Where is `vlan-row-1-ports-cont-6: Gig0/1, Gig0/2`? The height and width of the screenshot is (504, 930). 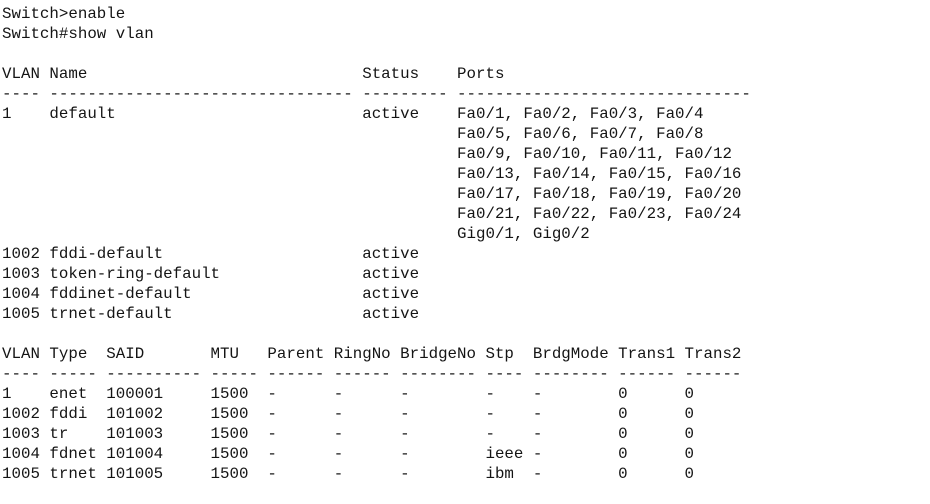 vlan-row-1-ports-cont-6: Gig0/1, Gig0/2 is located at coordinates (296, 234).